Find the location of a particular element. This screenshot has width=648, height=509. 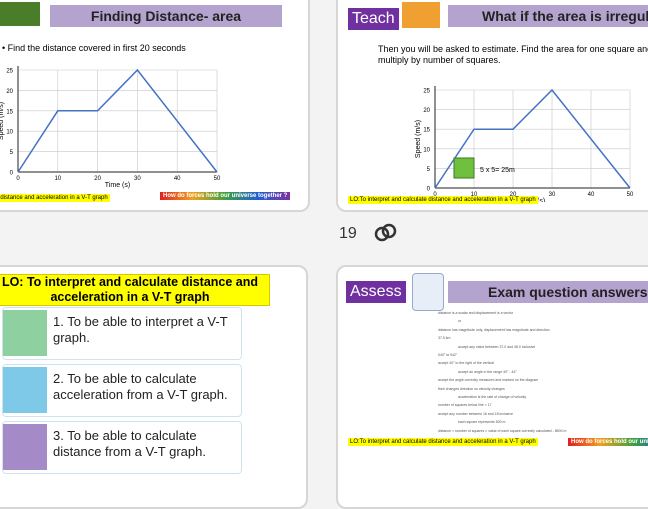

answer-line: each square represents 500 m is located at coordinates (482, 422).